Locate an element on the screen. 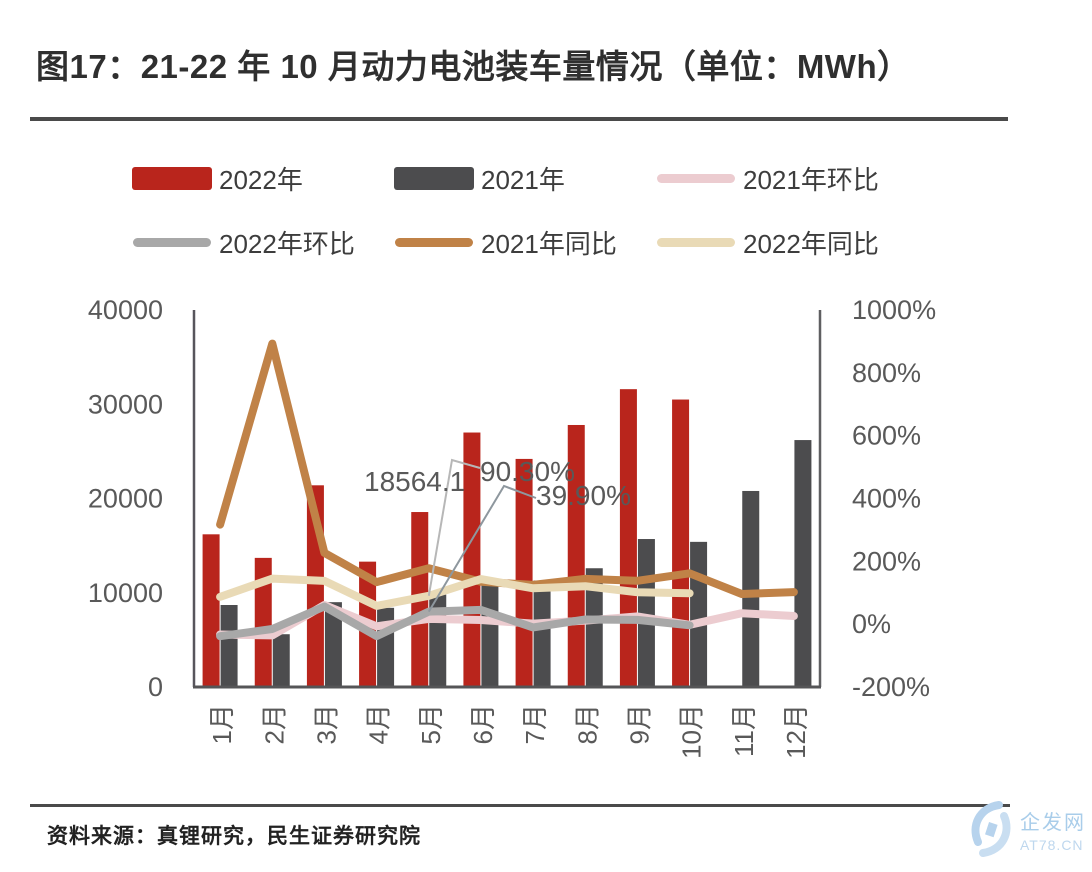 The image size is (1092, 872). x-axis-tick-label: 5月 is located at coordinates (431, 724).